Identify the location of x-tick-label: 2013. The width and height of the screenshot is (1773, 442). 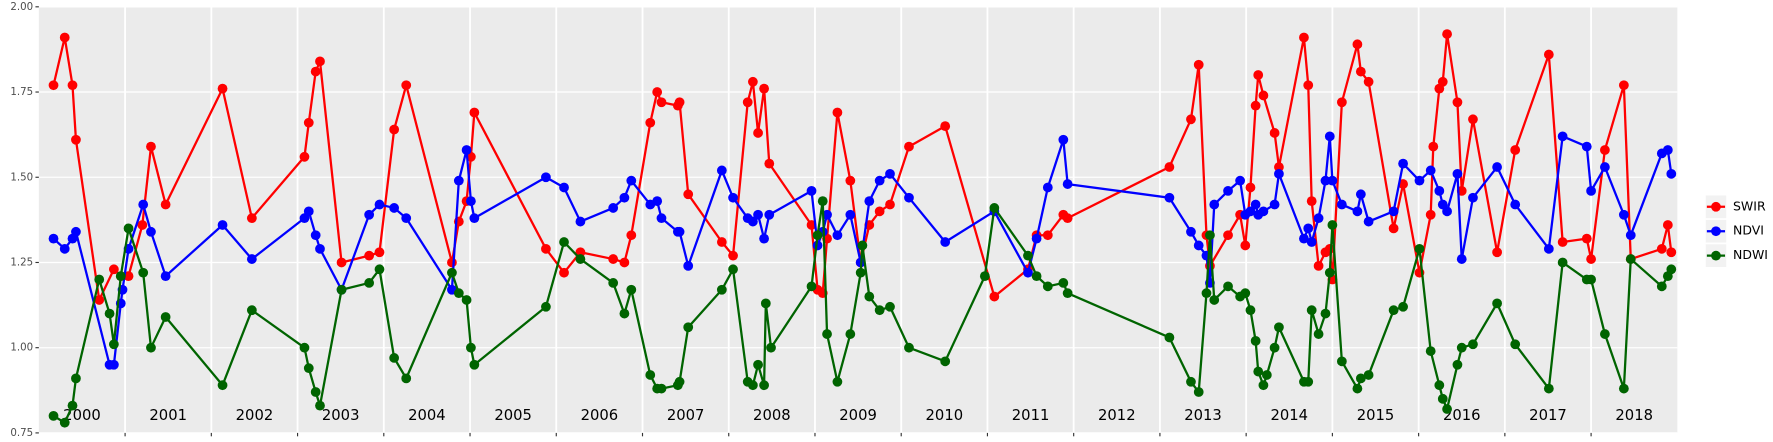
(1203, 415).